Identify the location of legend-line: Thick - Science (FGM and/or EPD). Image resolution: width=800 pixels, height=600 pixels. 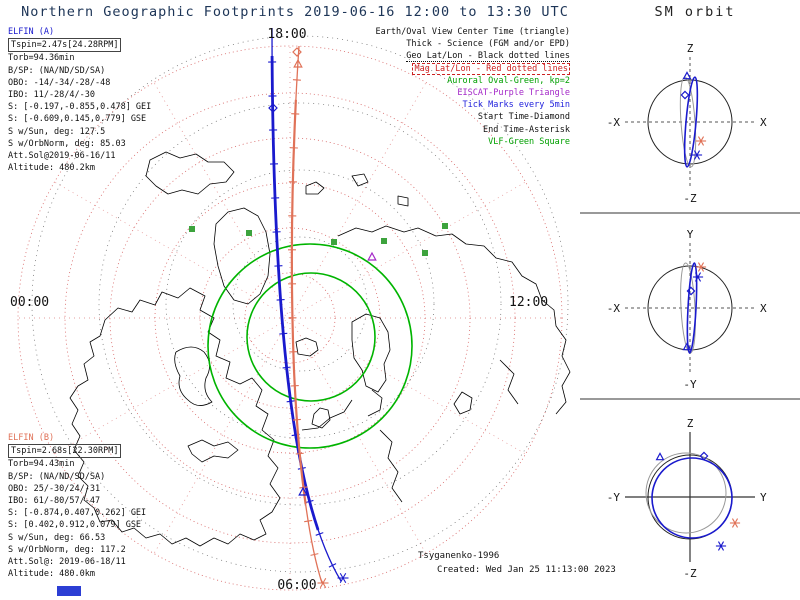
(488, 44).